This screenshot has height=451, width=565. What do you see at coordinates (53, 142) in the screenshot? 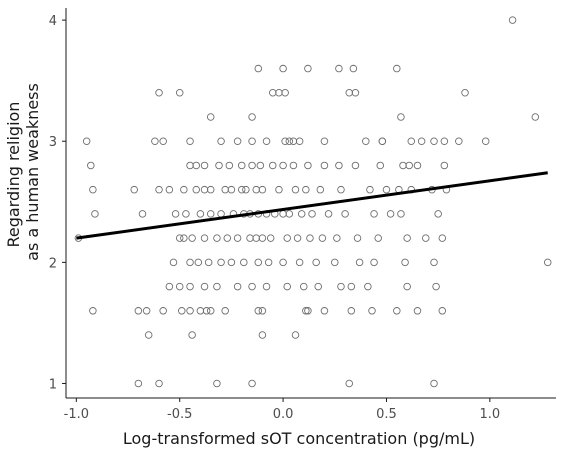
I see `y-tick-label: 3` at bounding box center [53, 142].